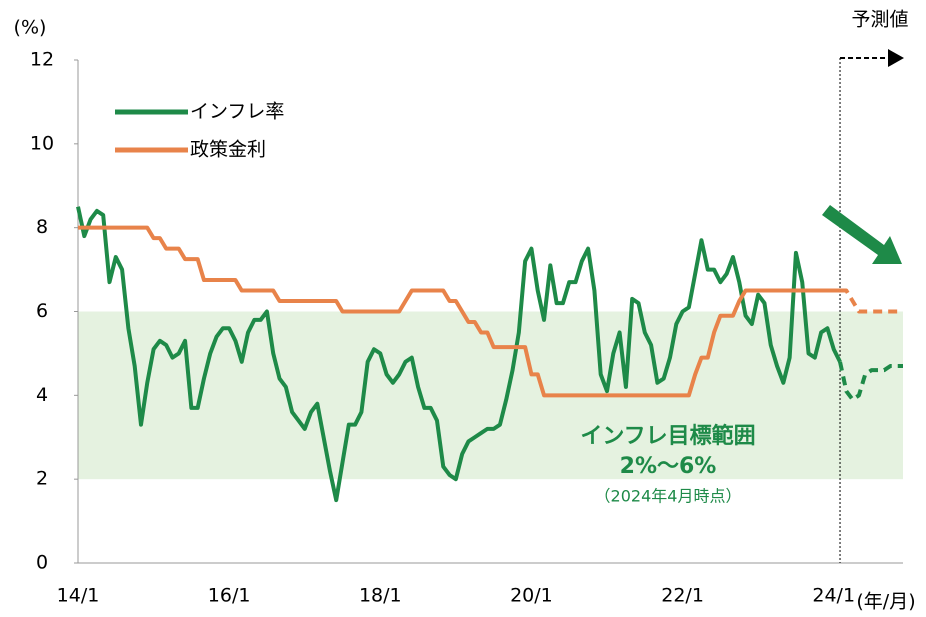 This screenshot has height=617, width=926. Describe the element at coordinates (668, 496) in the screenshot. I see `band-note: （2024年4月時点）` at that location.